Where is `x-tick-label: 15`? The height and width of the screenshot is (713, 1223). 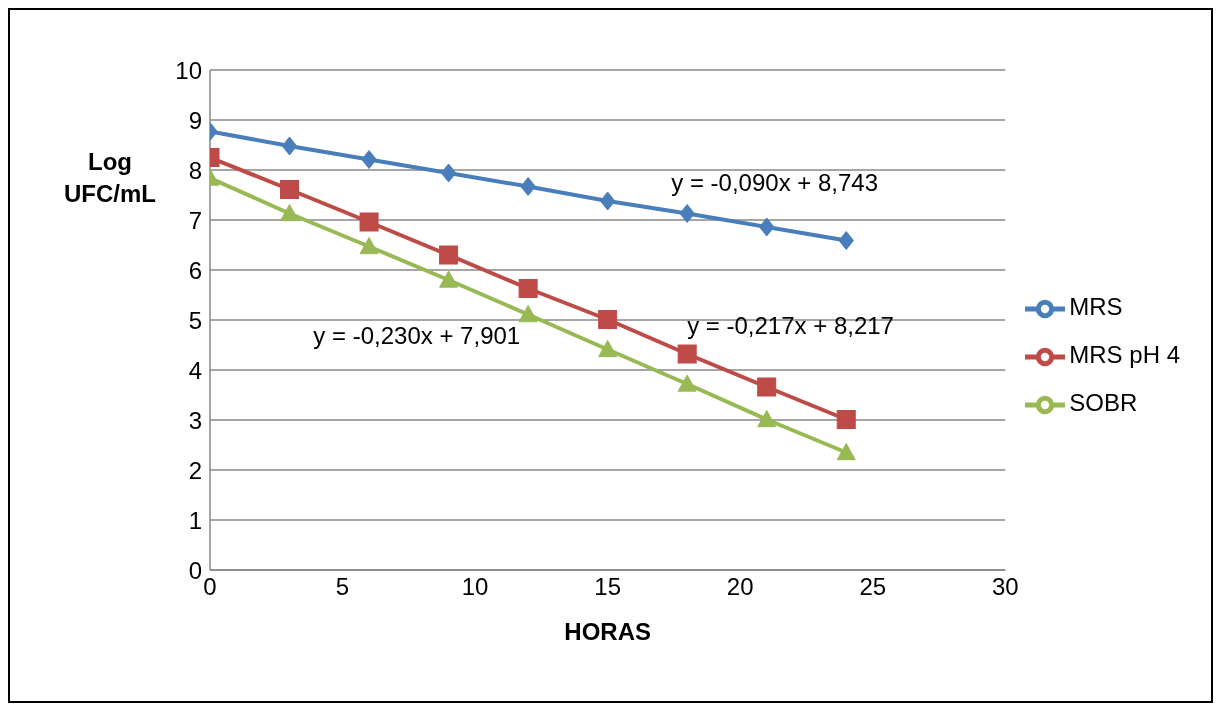 x-tick-label: 15 is located at coordinates (607, 587).